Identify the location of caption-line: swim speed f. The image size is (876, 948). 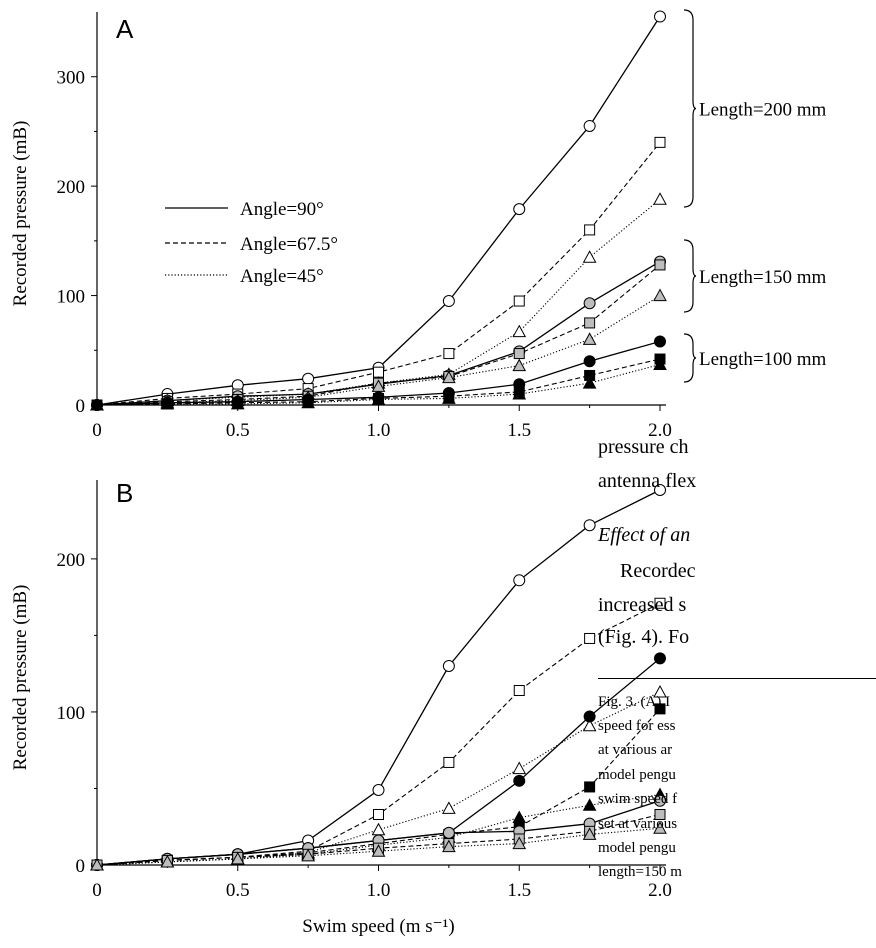
(638, 799).